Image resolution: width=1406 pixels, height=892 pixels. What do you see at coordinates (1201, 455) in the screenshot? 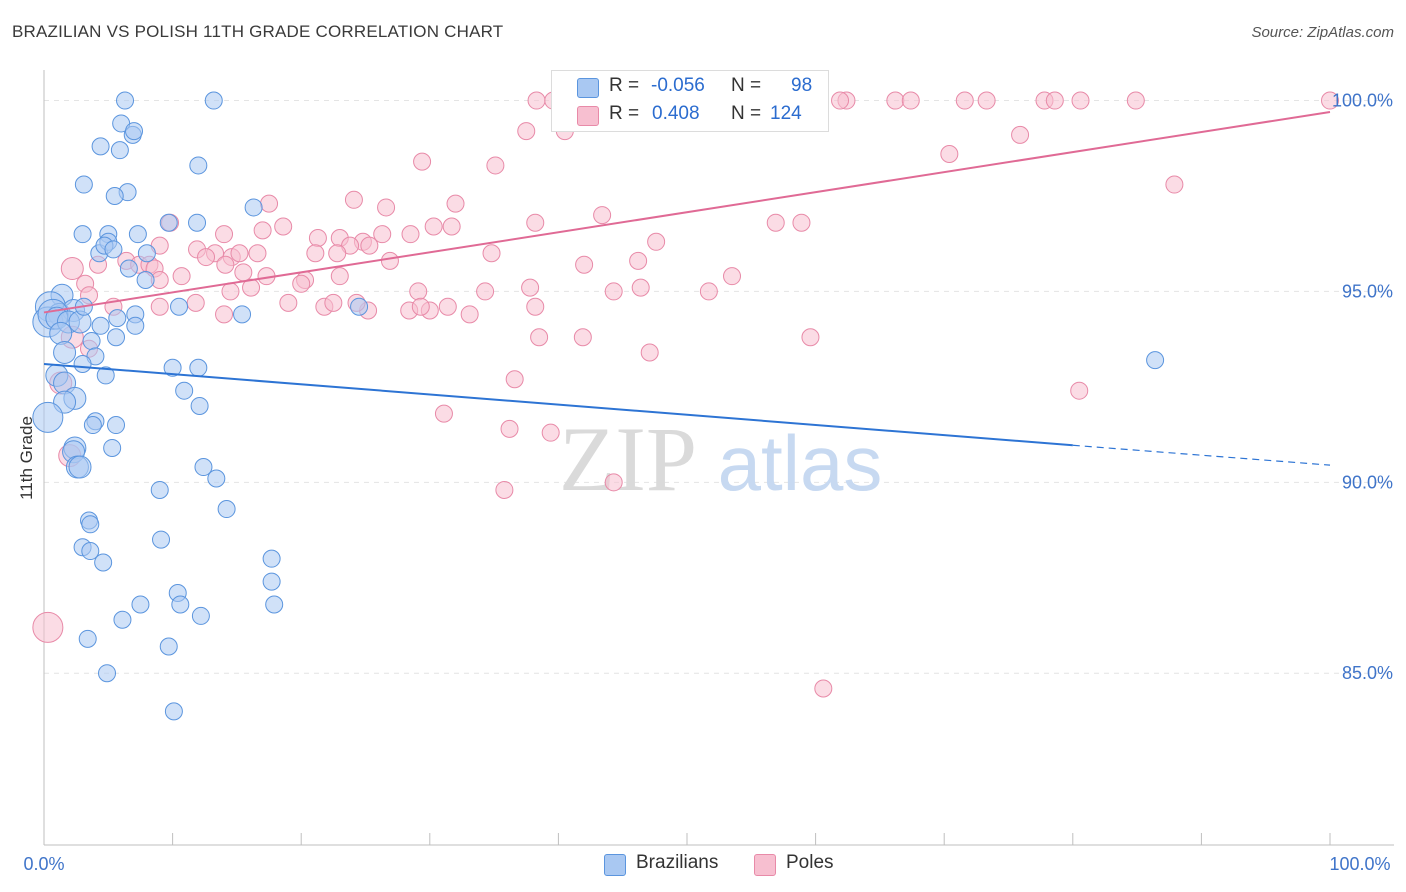
I see `brazilians-trend-extension` at bounding box center [1201, 455].